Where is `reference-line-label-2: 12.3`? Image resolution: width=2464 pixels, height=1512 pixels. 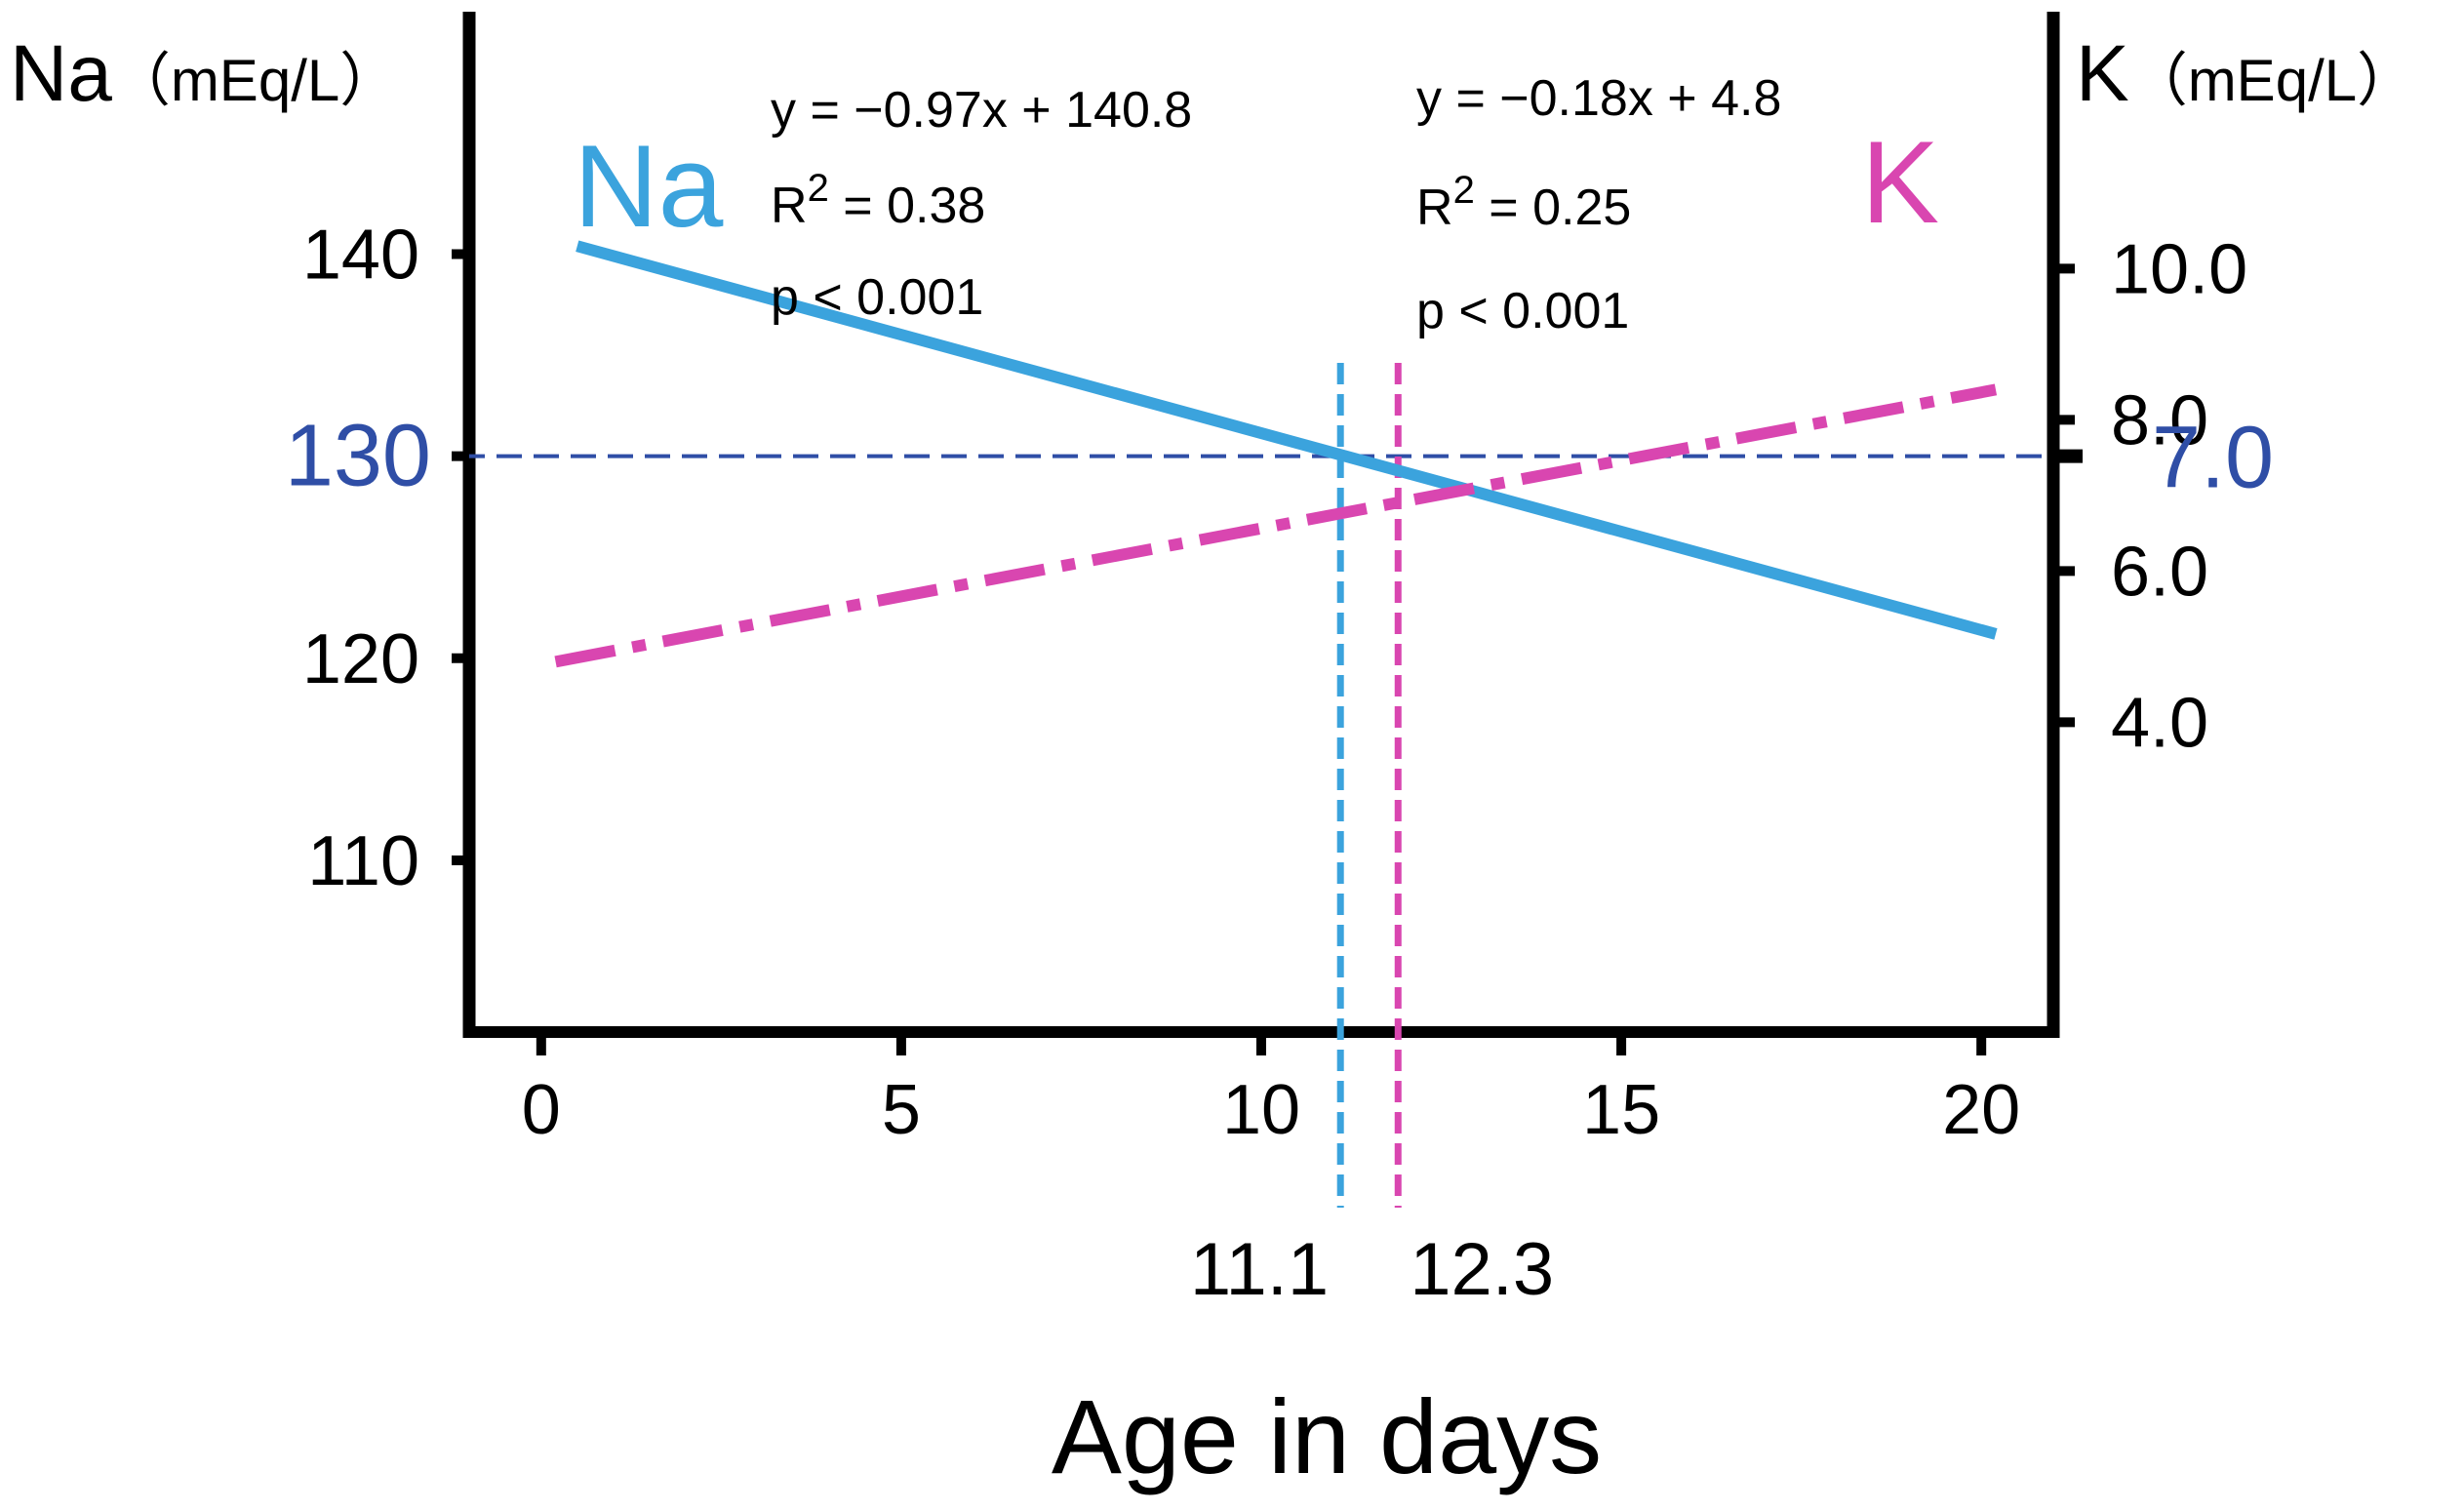 reference-line-label-2: 12.3 is located at coordinates (1482, 1269).